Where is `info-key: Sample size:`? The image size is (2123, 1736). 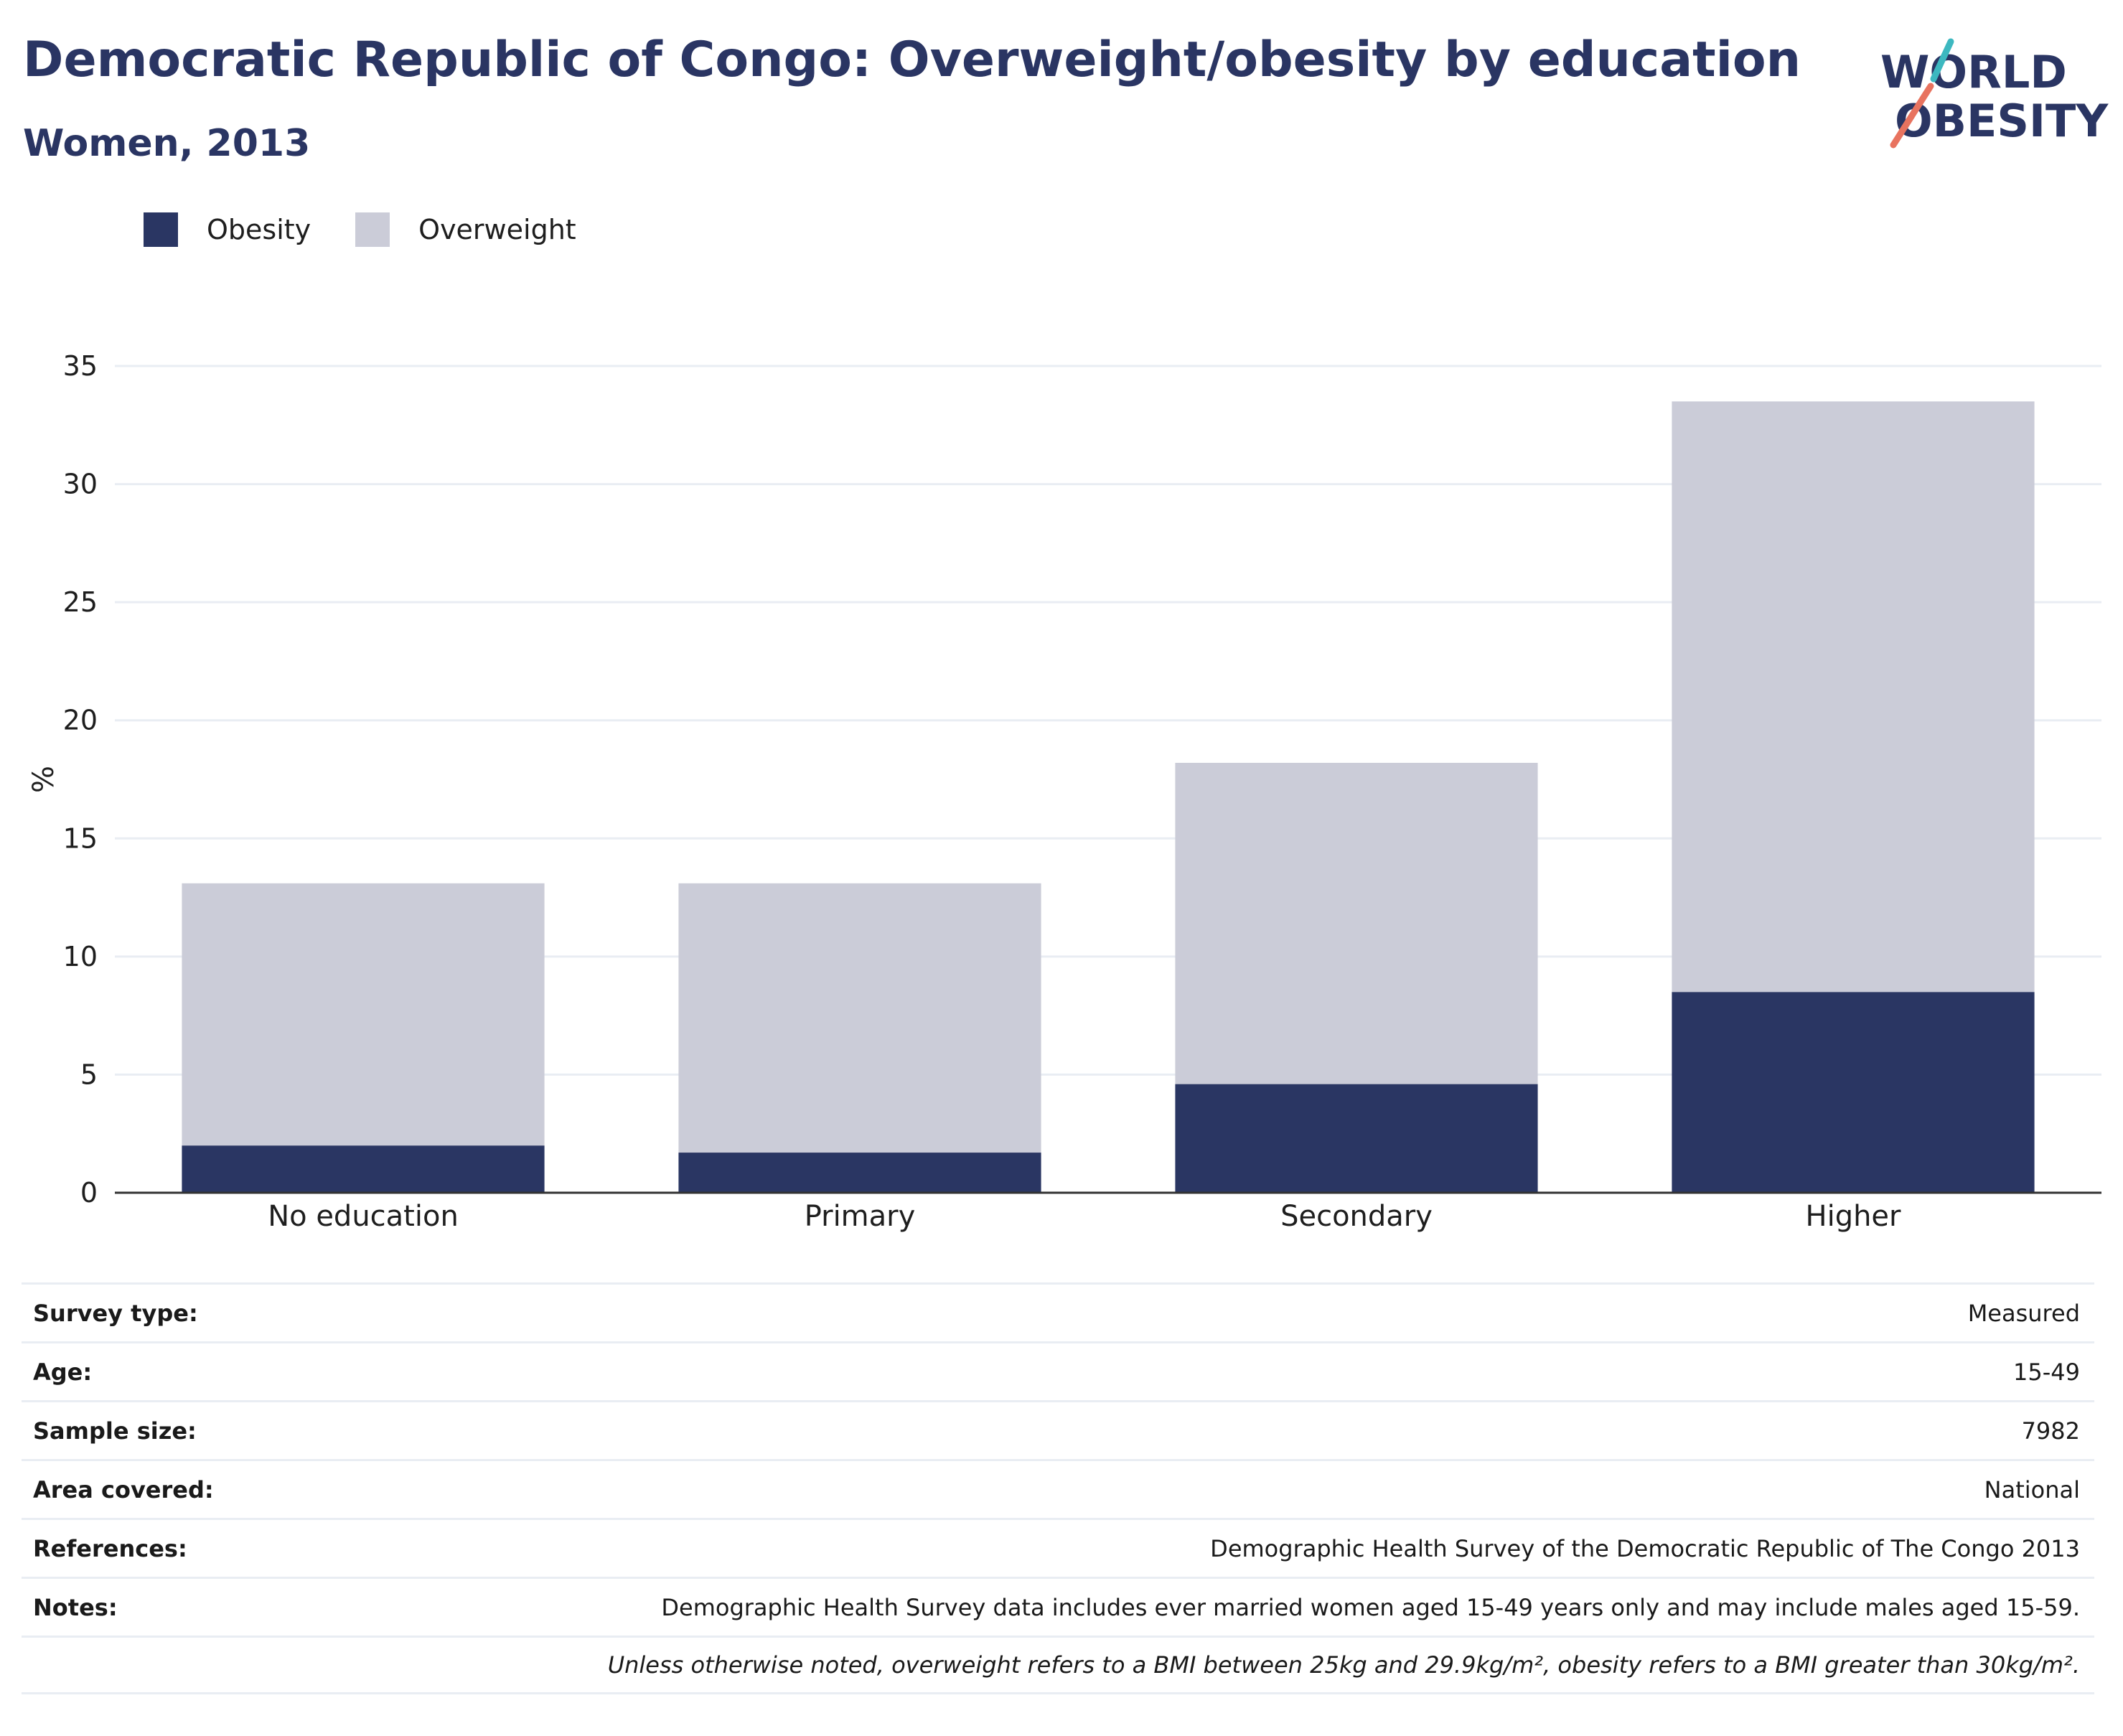
info-key: Sample size: is located at coordinates (115, 1431).